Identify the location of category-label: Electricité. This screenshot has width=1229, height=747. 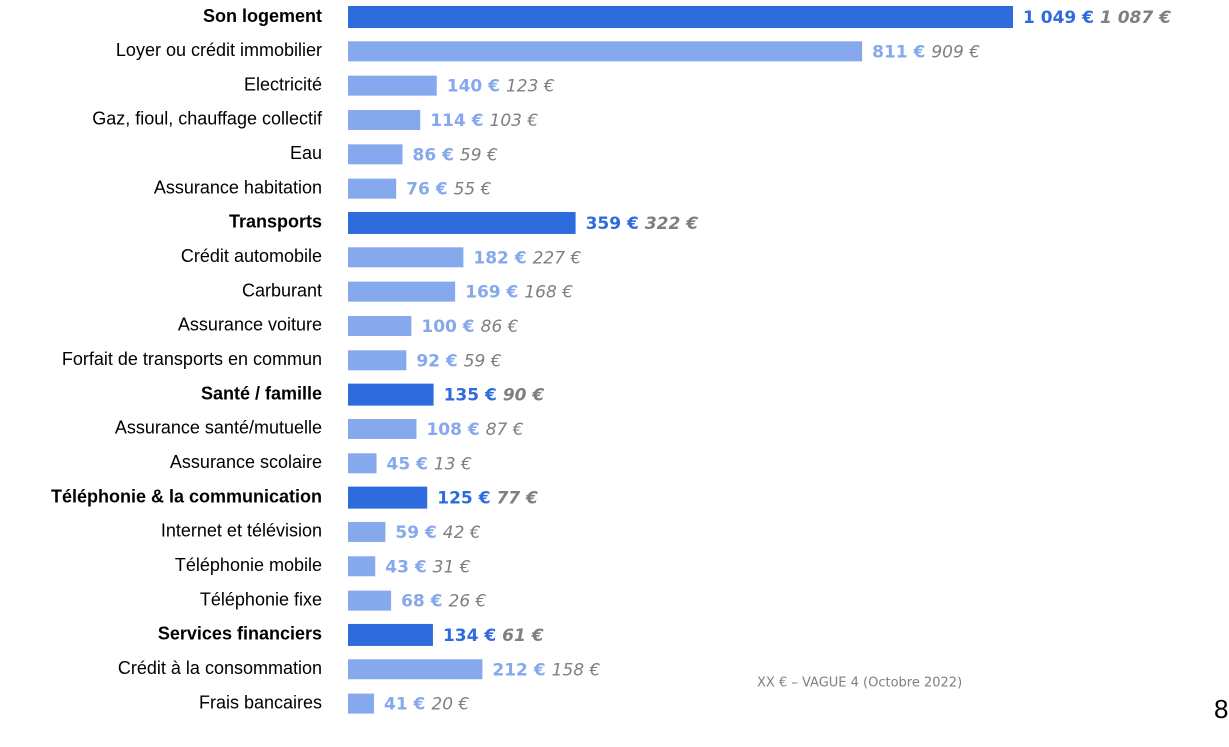
(283, 84).